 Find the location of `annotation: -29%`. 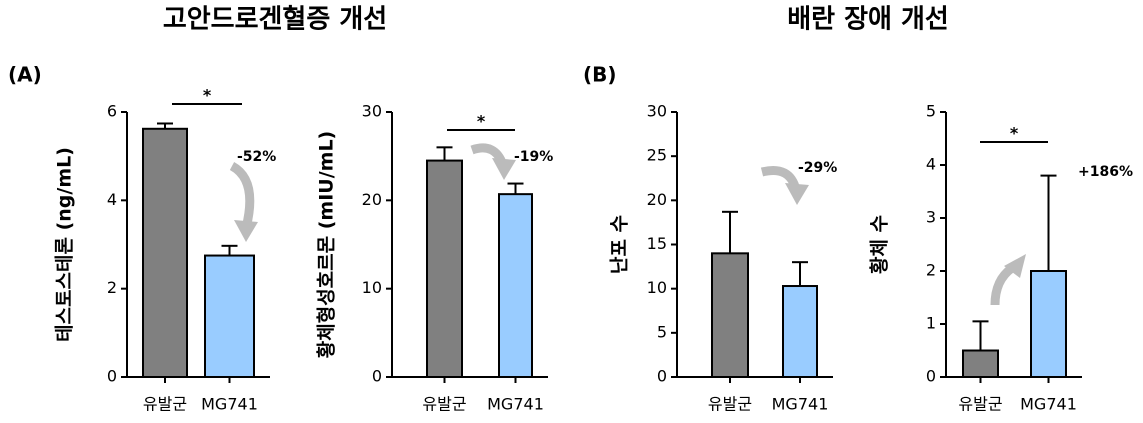

annotation: -29% is located at coordinates (817, 168).